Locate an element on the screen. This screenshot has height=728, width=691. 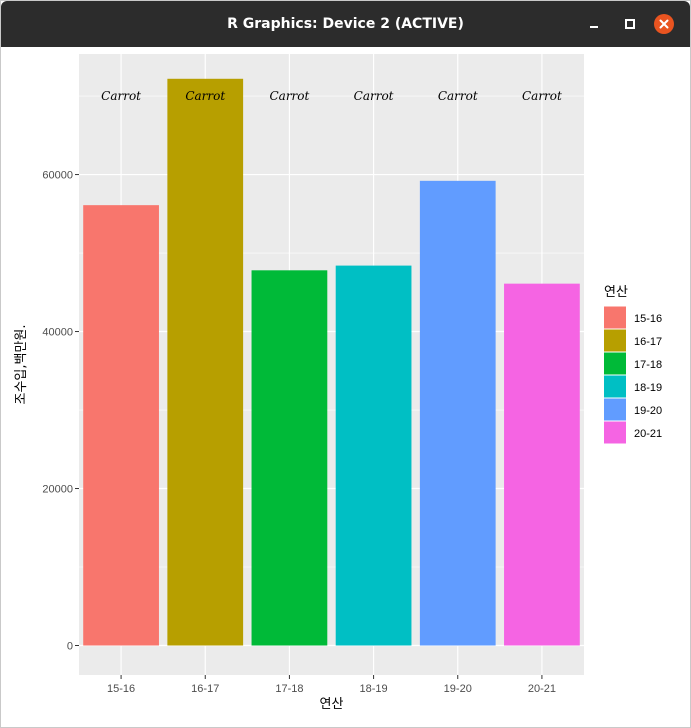
y-axis-title: 조수입,백만원. is located at coordinates (21, 364).